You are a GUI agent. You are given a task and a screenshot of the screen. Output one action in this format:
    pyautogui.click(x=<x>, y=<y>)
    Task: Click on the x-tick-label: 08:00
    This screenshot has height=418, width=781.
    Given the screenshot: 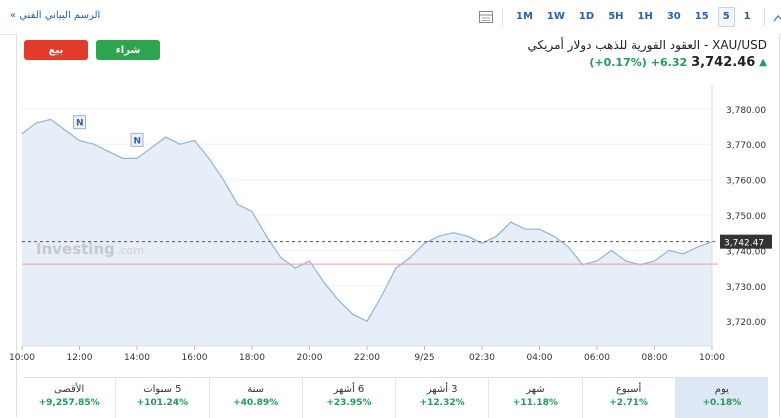 What is the action you would take?
    pyautogui.click(x=655, y=358)
    